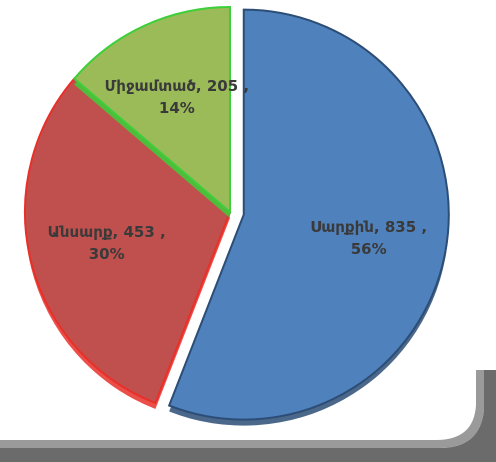  Describe the element at coordinates (369, 238) in the screenshot. I see `data-label: Սարքին, 835 , 56%` at that location.